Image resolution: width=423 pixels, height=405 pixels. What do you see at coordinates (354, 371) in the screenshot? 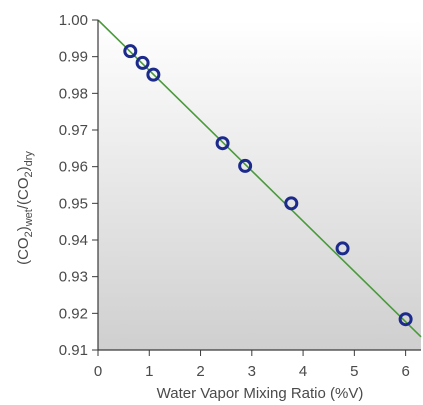
I see `x-tick-label: 5` at bounding box center [354, 371].